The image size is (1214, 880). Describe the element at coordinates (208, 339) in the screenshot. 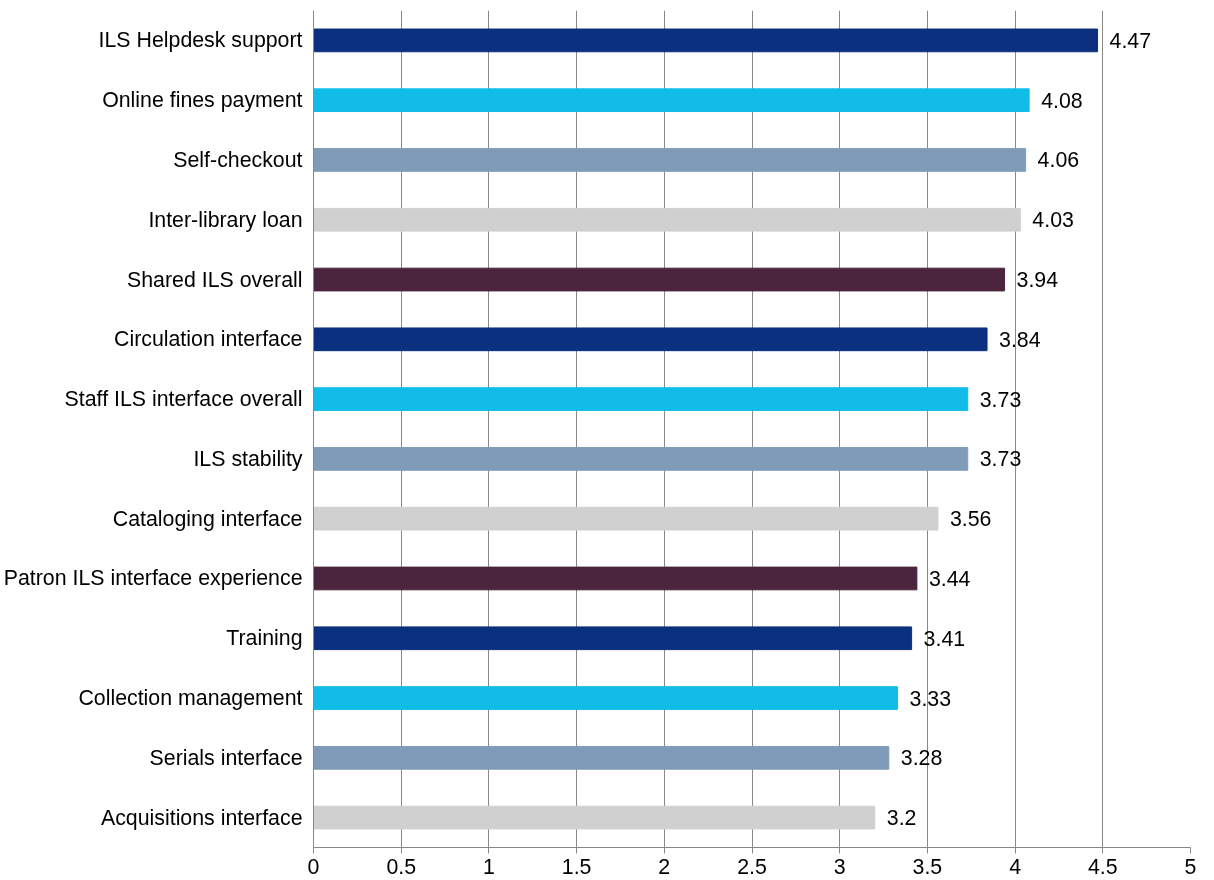

I see `y-tick-label: Circulation interface` at that location.